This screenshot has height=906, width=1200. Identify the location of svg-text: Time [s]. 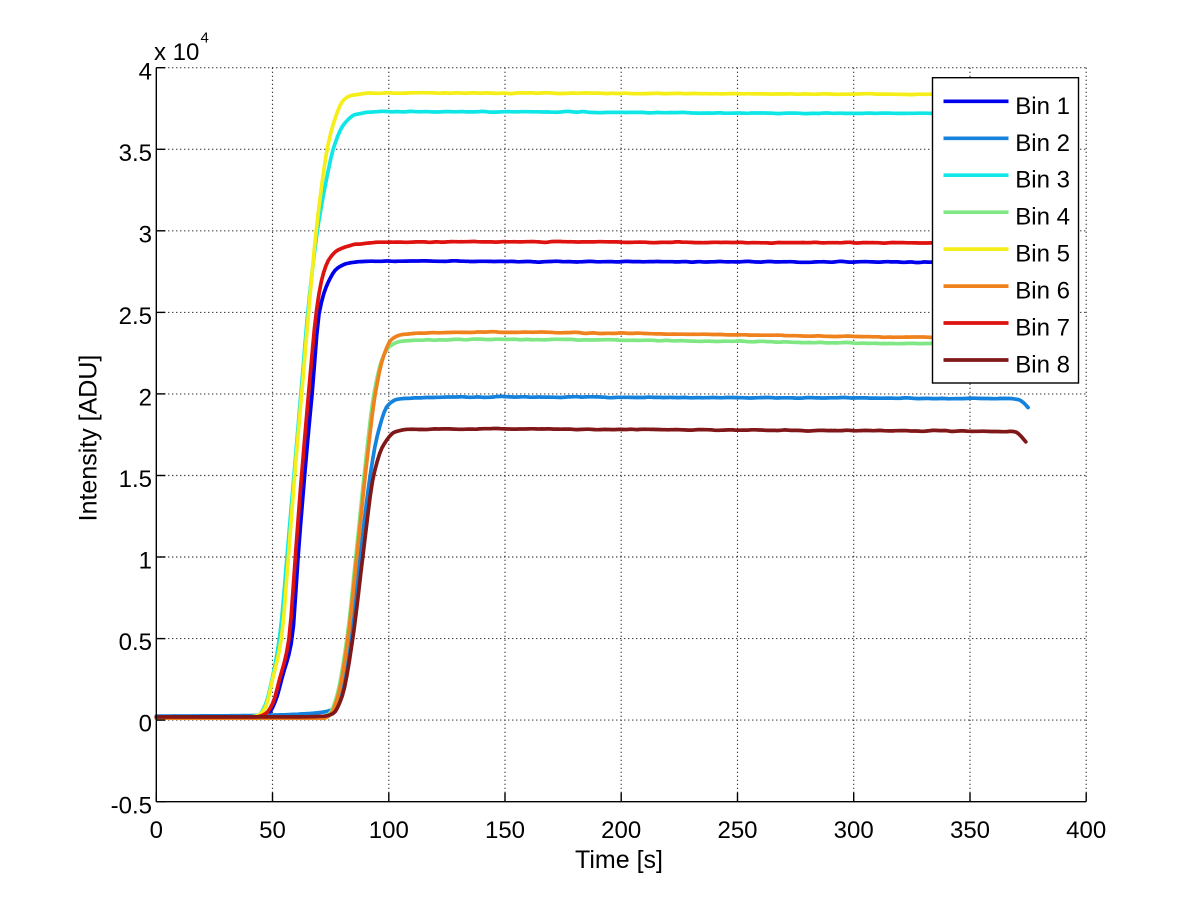
(619, 860).